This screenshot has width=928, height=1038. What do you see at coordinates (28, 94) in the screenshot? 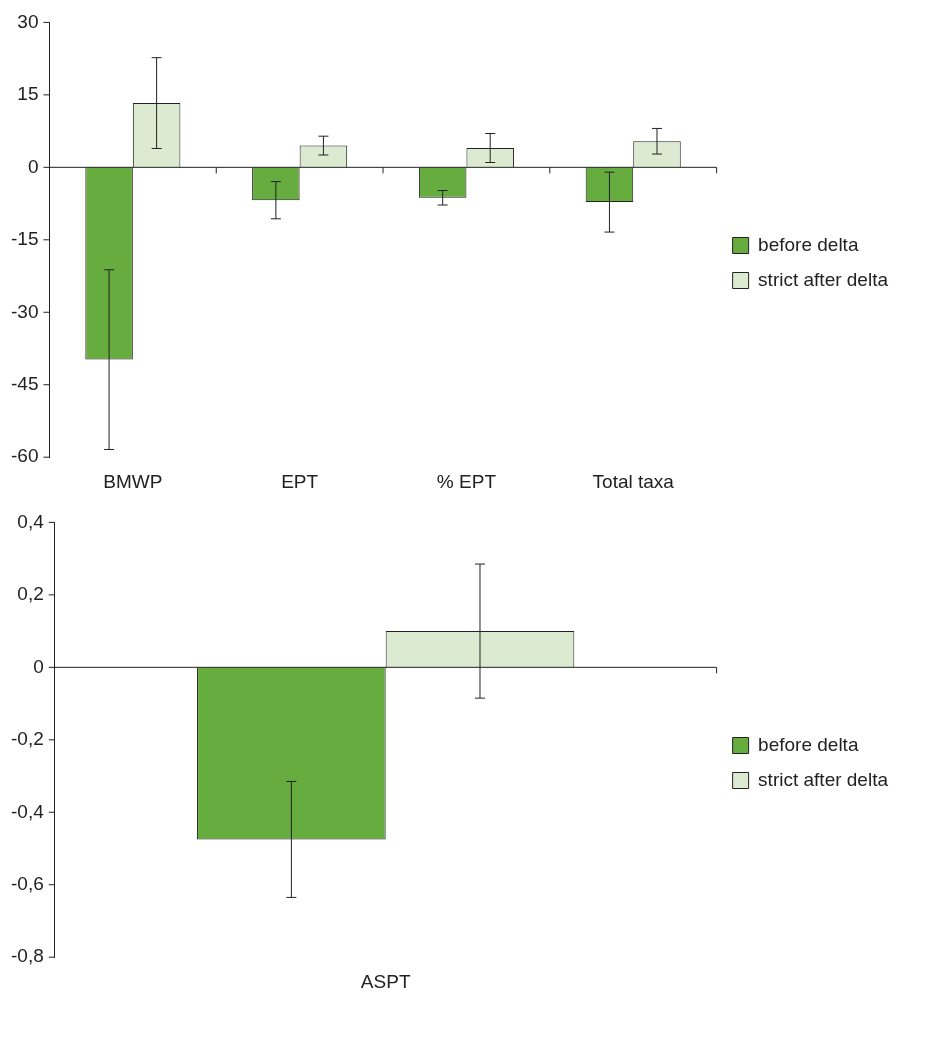
I see `y-tick-label: 15` at bounding box center [28, 94].